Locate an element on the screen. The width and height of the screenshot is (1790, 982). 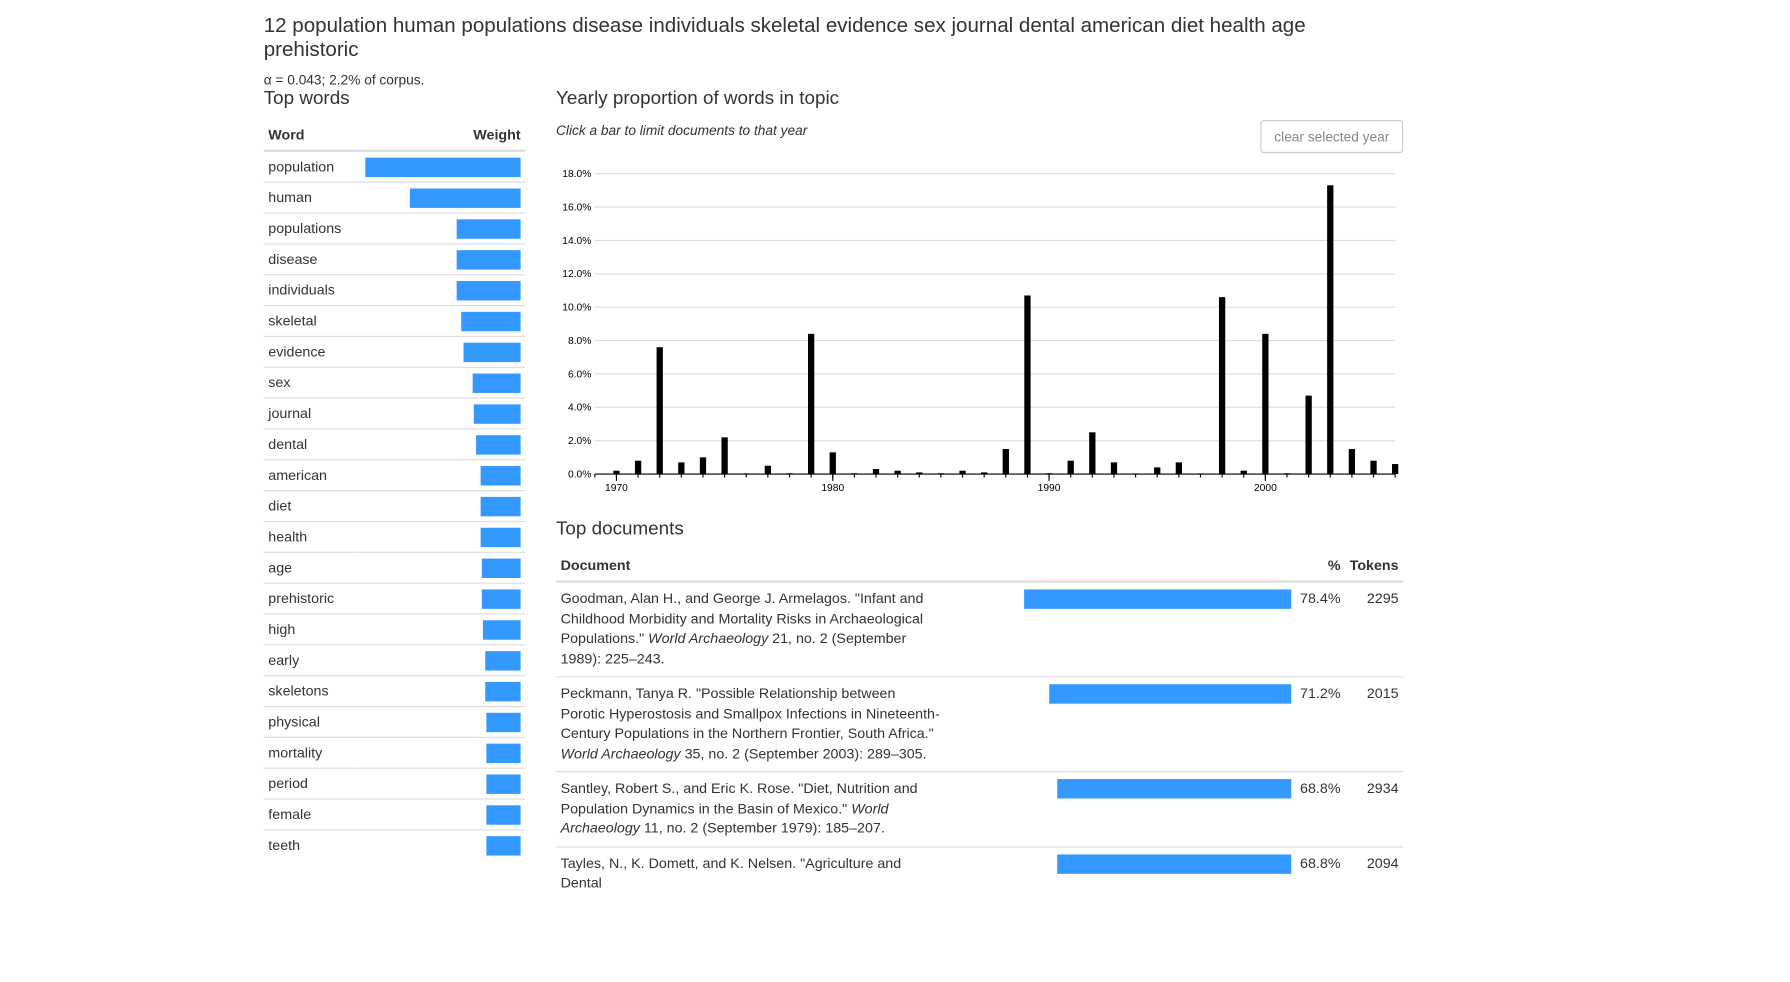
word-row: population is located at coordinates (394, 166).